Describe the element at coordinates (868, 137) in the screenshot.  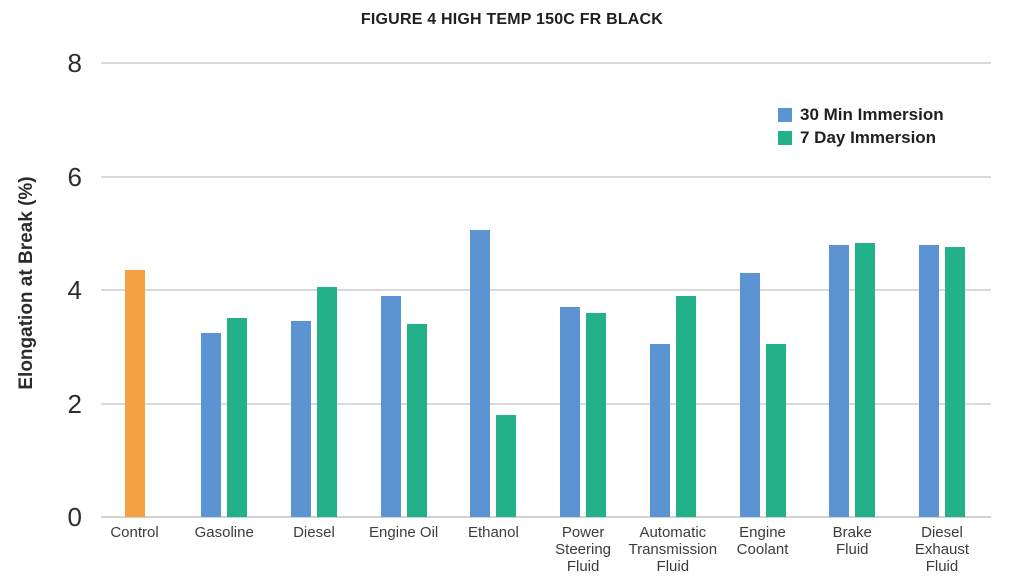
I see `legend-label: 7 Day Immersion` at that location.